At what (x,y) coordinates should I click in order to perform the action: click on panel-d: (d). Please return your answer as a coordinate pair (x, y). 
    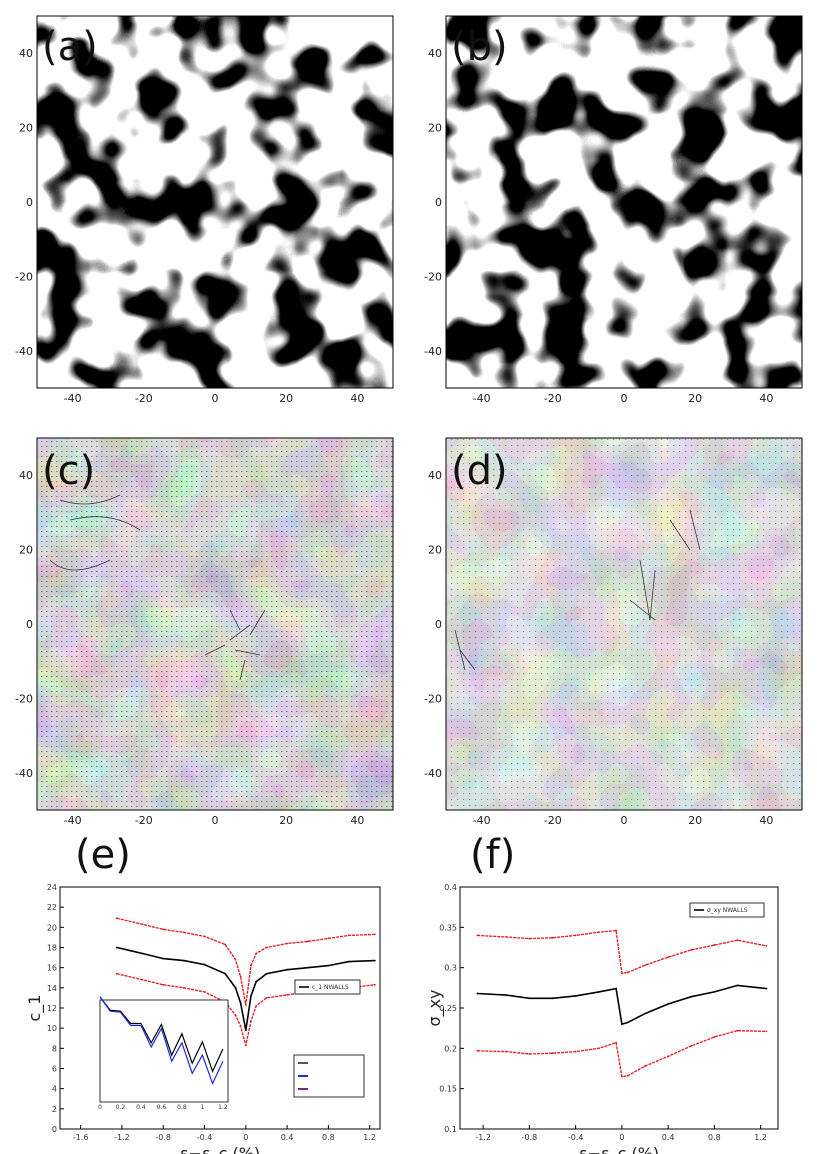
    Looking at the image, I should click on (624, 624).